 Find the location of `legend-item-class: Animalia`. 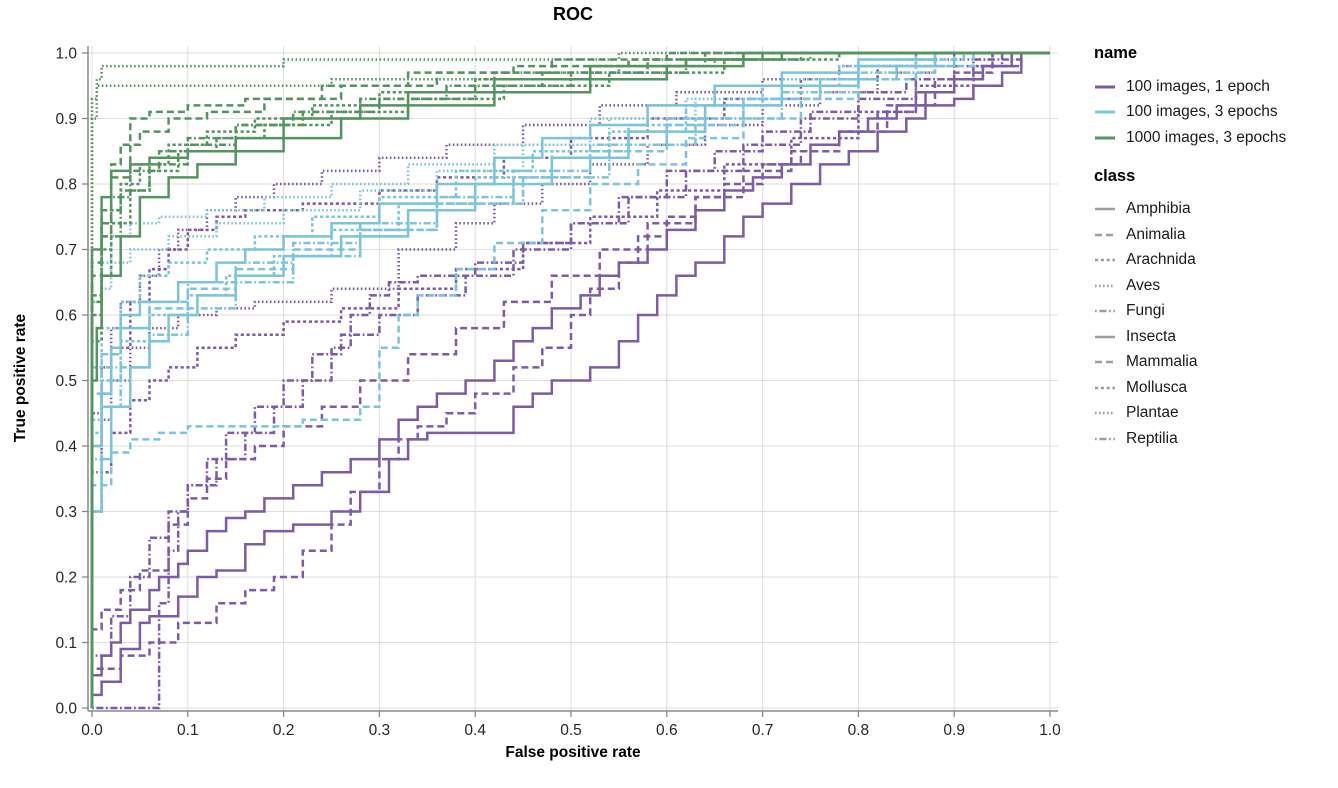

legend-item-class: Animalia is located at coordinates (1216, 235).